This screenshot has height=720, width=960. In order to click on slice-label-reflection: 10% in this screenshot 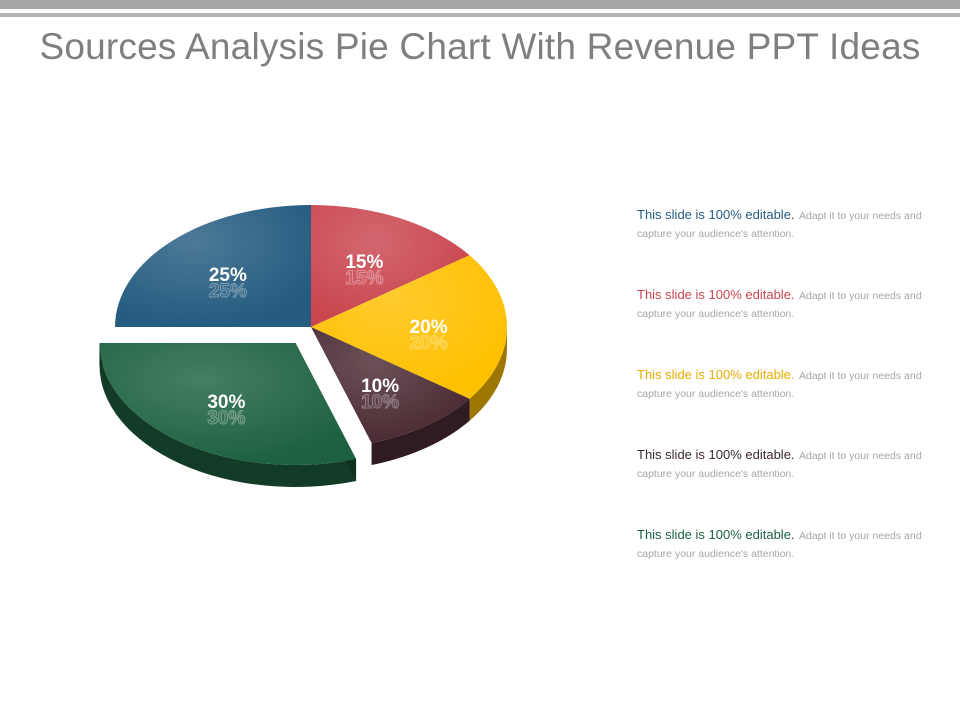, I will do `click(380, 402)`.